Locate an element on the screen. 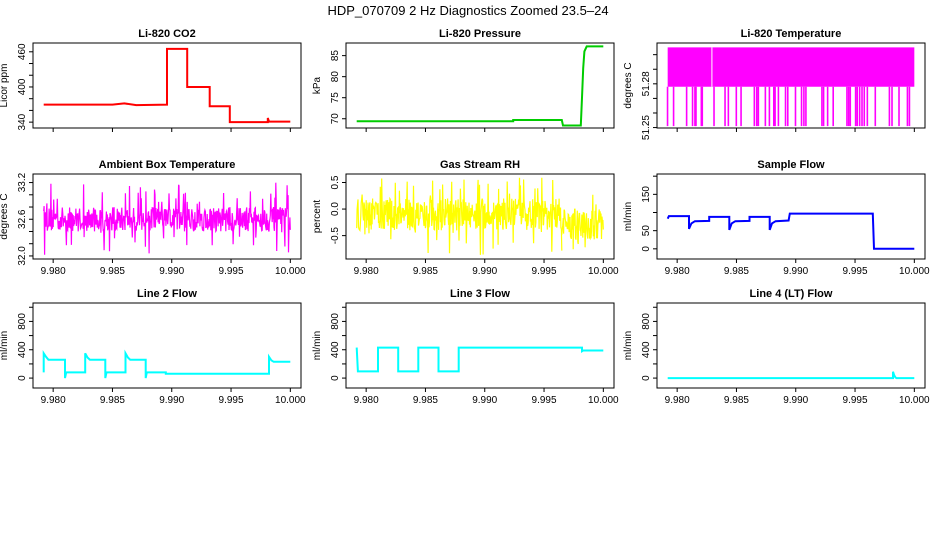 The height and width of the screenshot is (540, 936). series-noise-line is located at coordinates (582, 222).